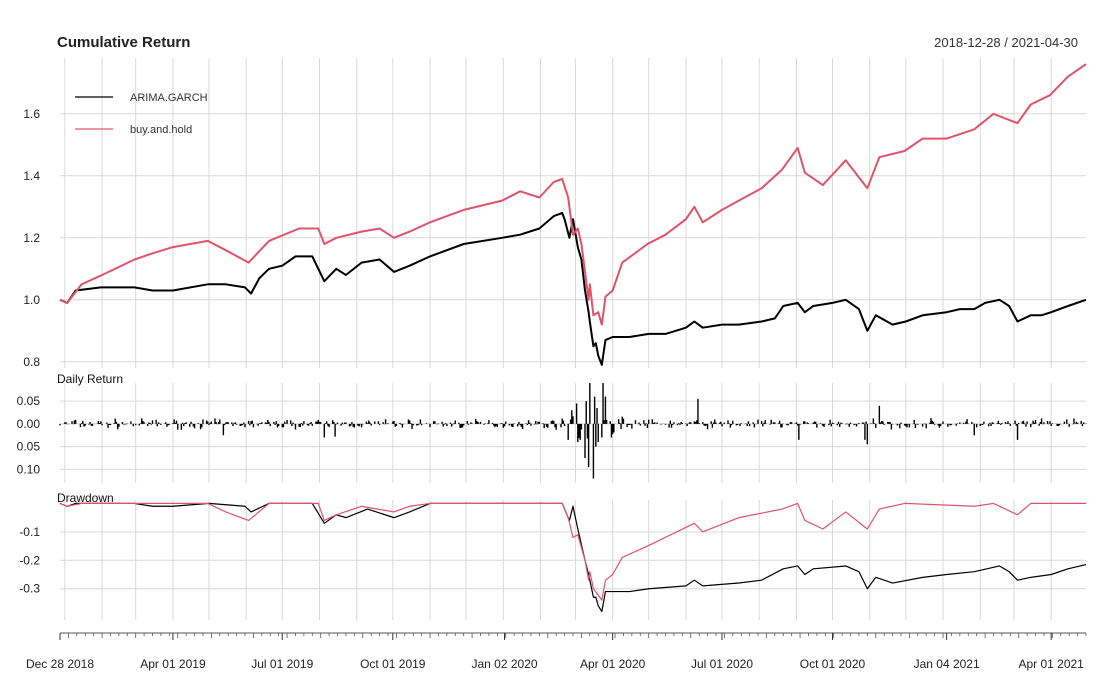 The height and width of the screenshot is (681, 1116). I want to click on x-tick-label: Jan 04 2021, so click(947, 664).